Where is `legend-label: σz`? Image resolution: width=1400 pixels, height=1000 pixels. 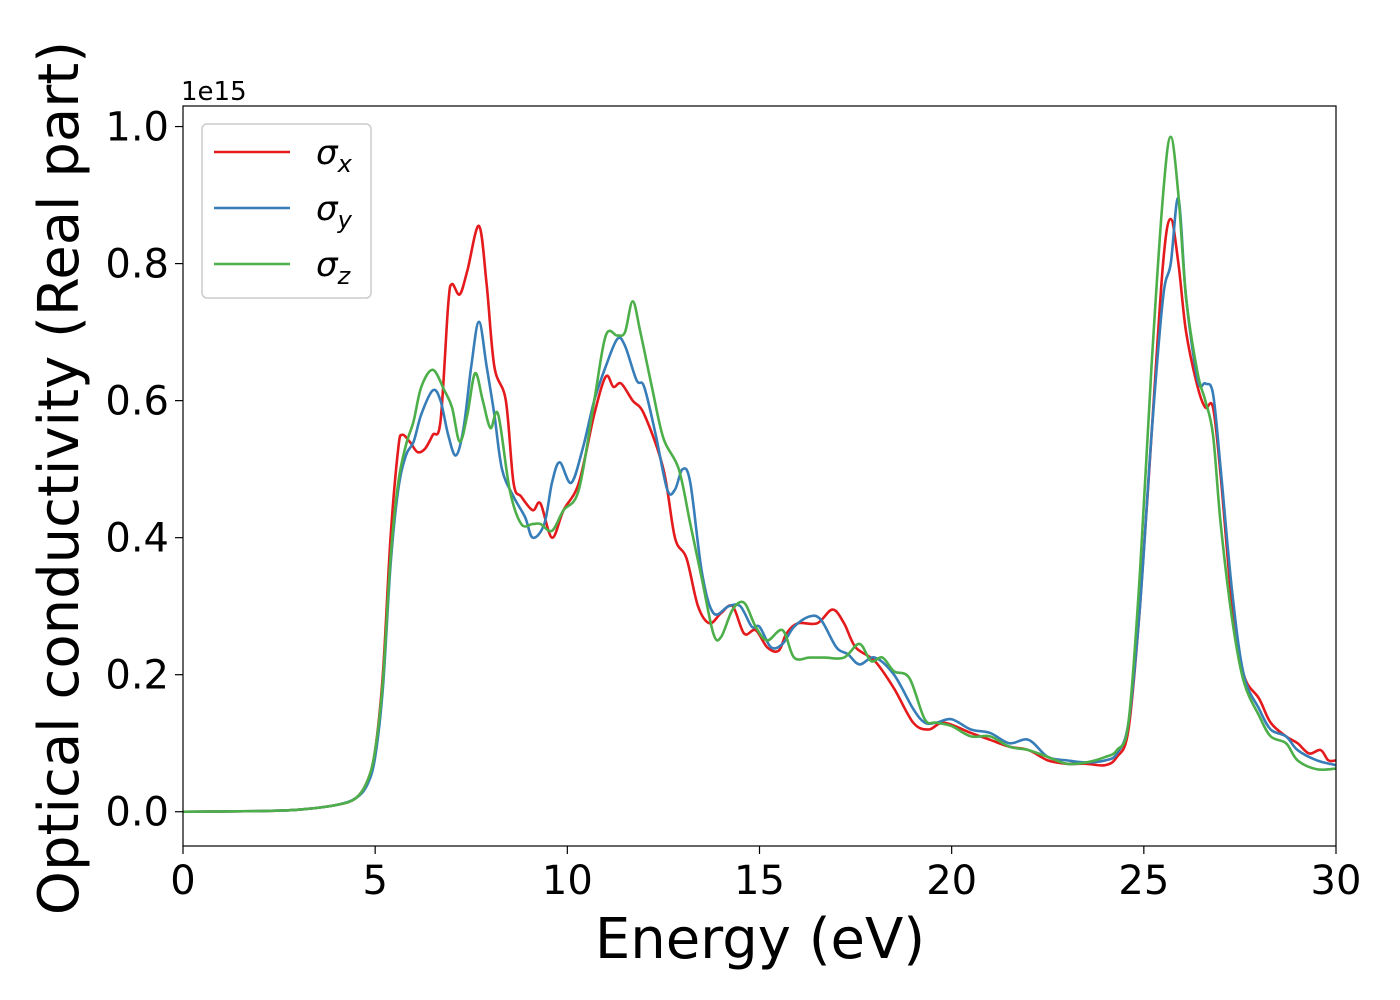
legend-label: σz is located at coordinates (334, 267).